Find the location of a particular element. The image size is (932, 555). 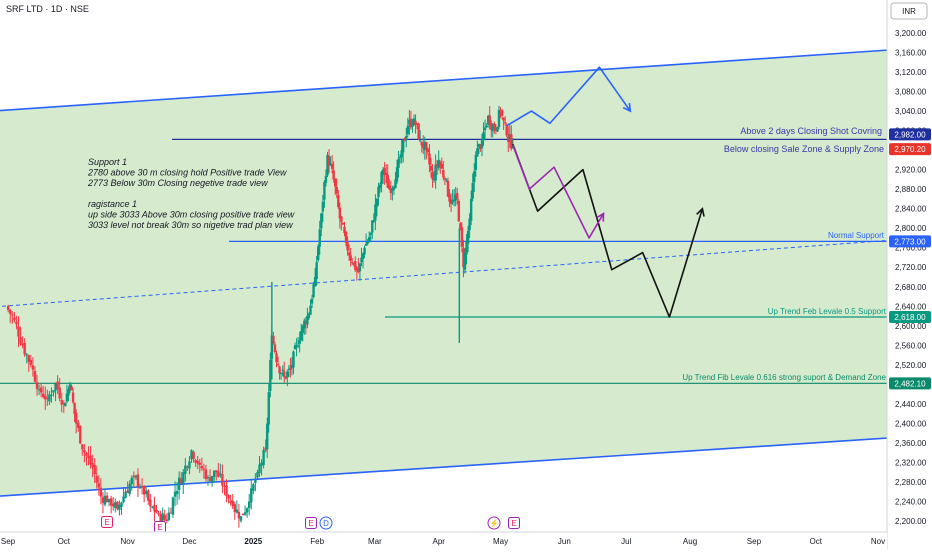

split-marker: ⚡ is located at coordinates (494, 523).